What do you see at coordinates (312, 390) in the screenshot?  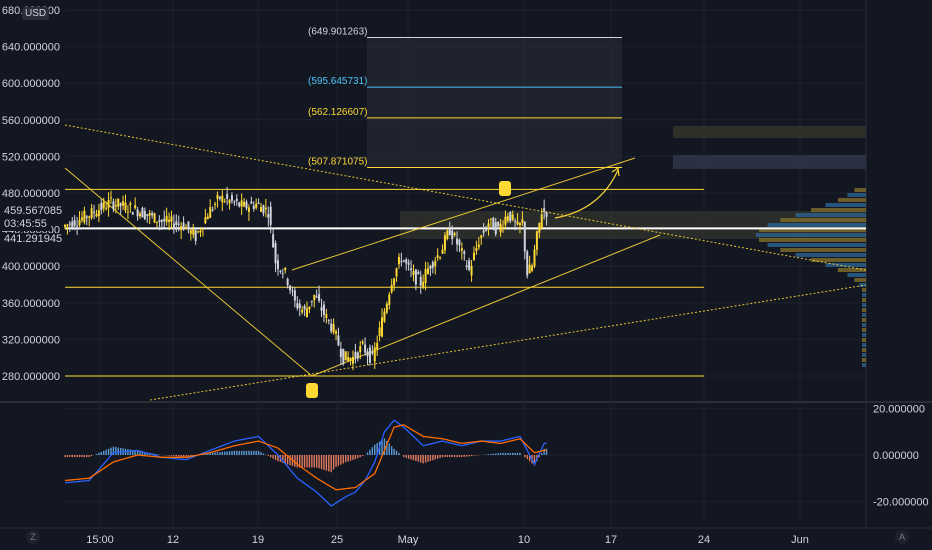 I see `low-pivot-marker` at bounding box center [312, 390].